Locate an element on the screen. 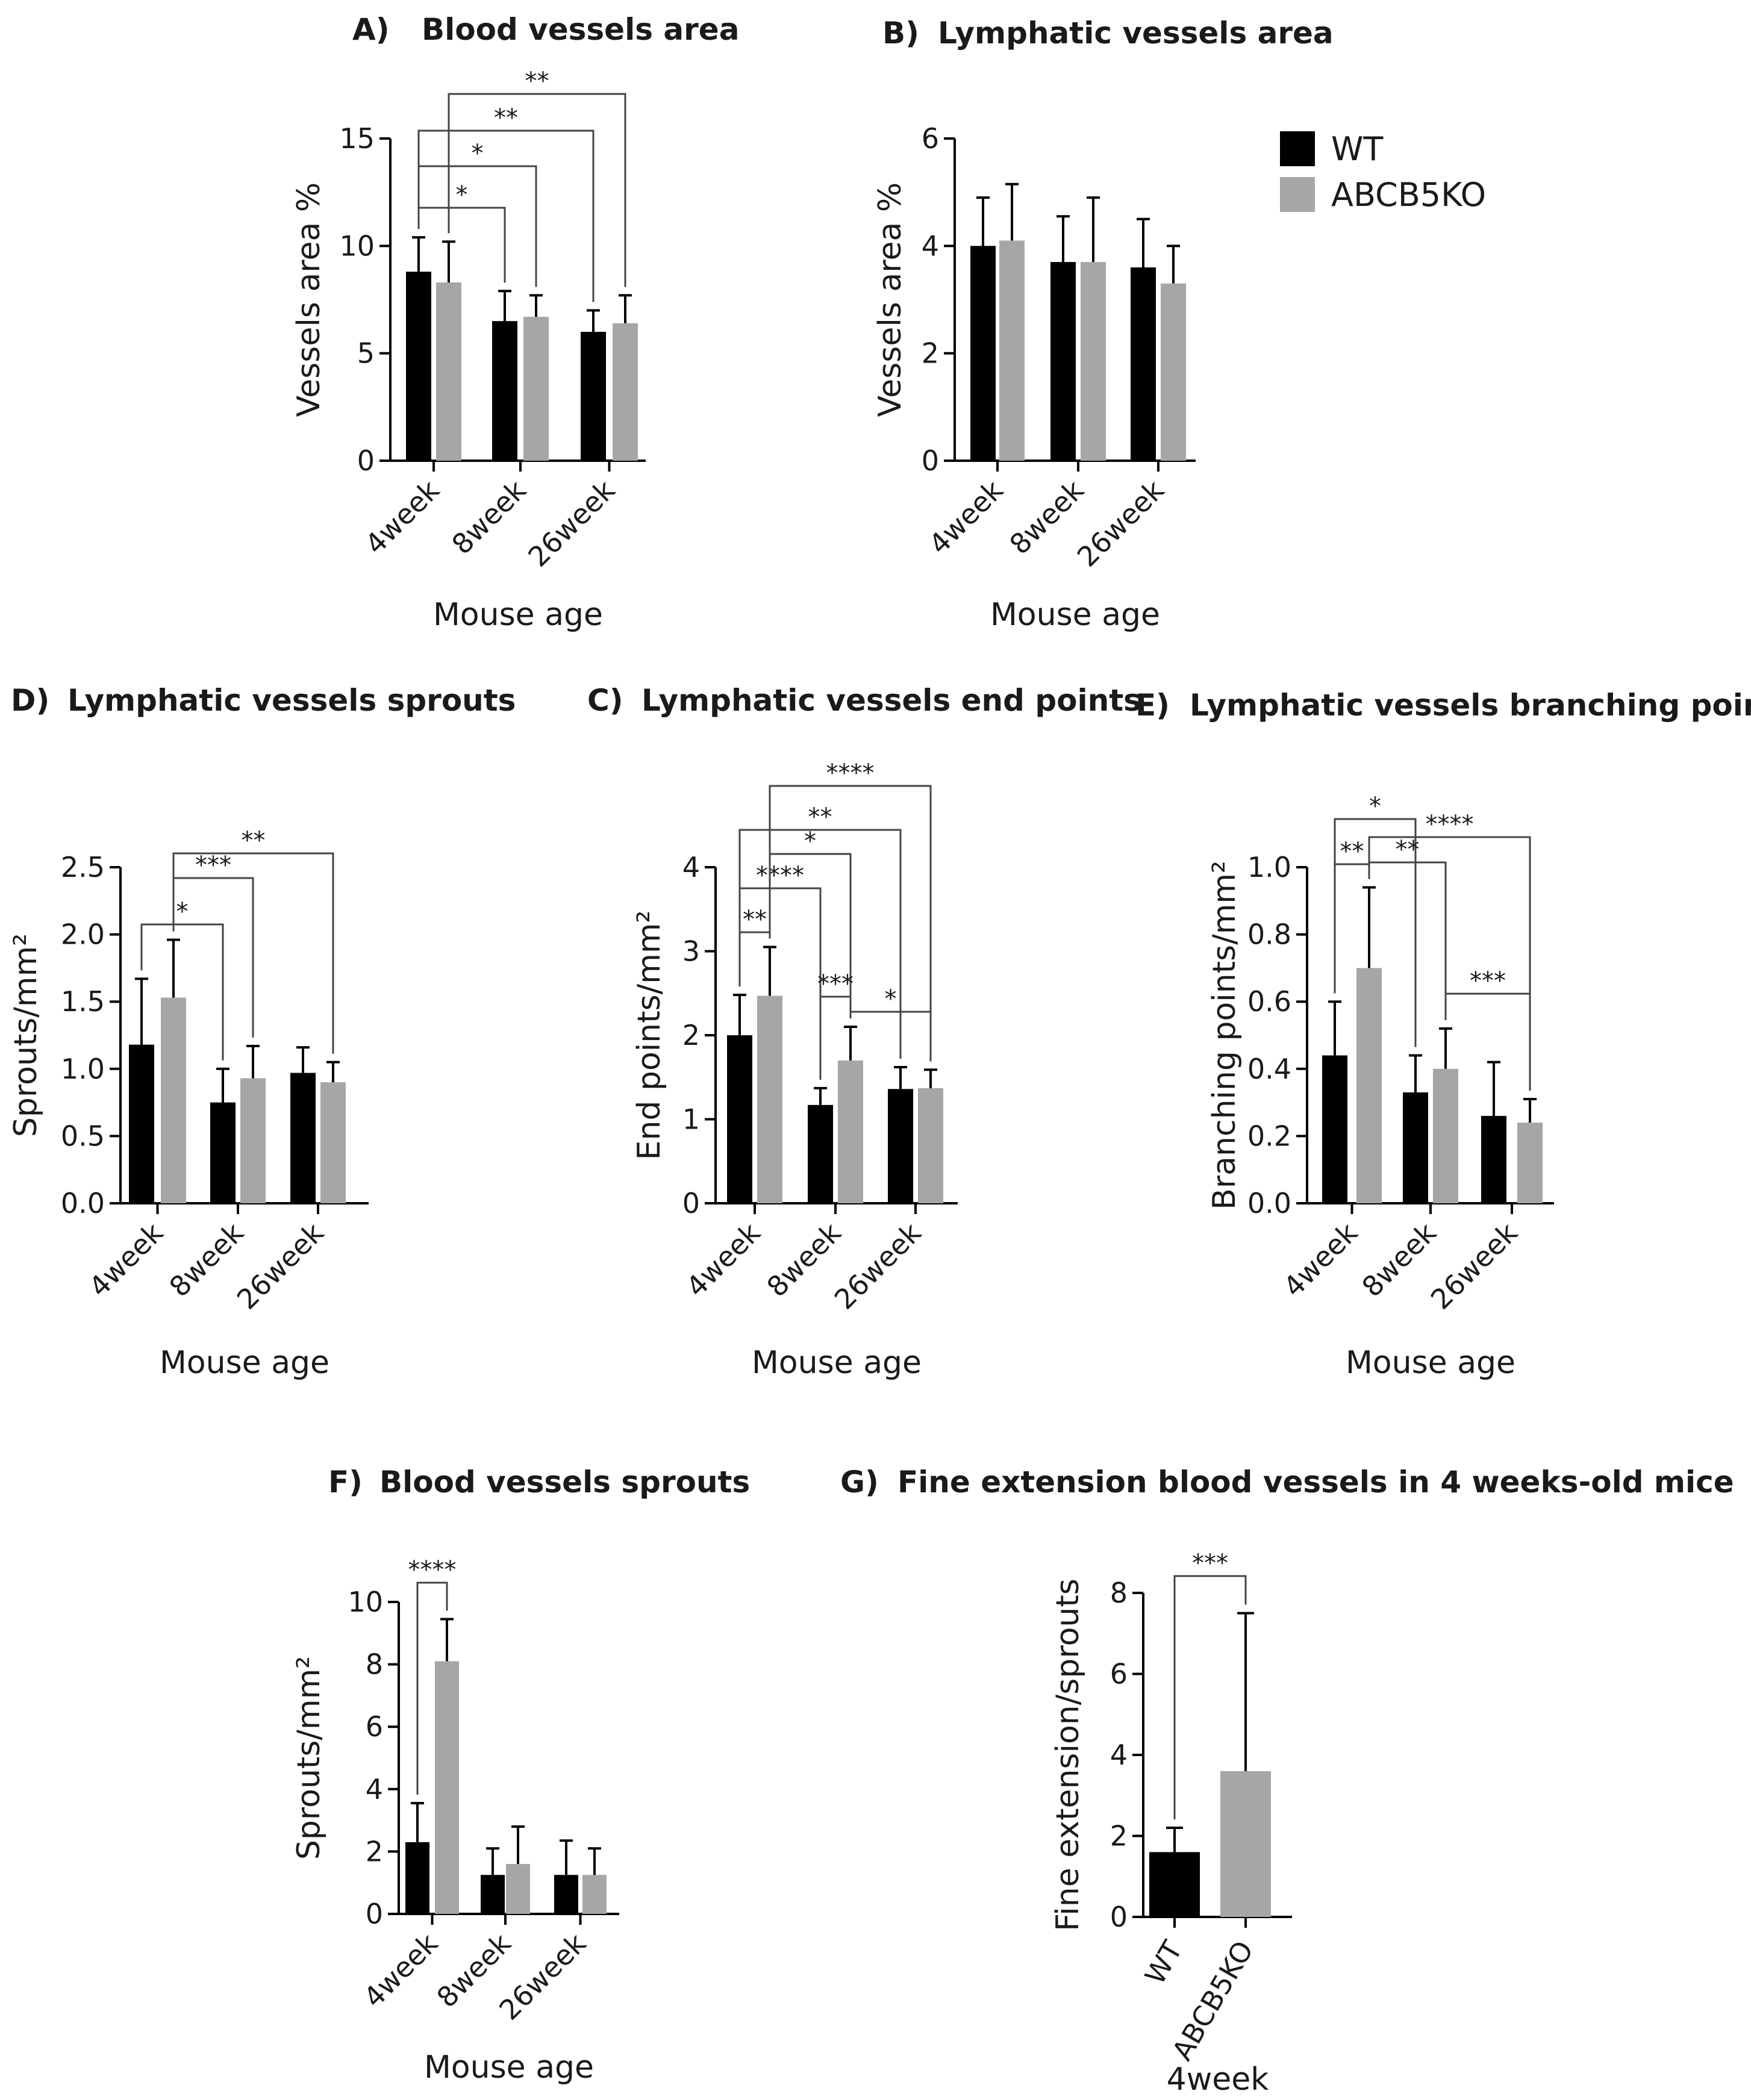  bar-E-WT-26week is located at coordinates (1493, 1159).